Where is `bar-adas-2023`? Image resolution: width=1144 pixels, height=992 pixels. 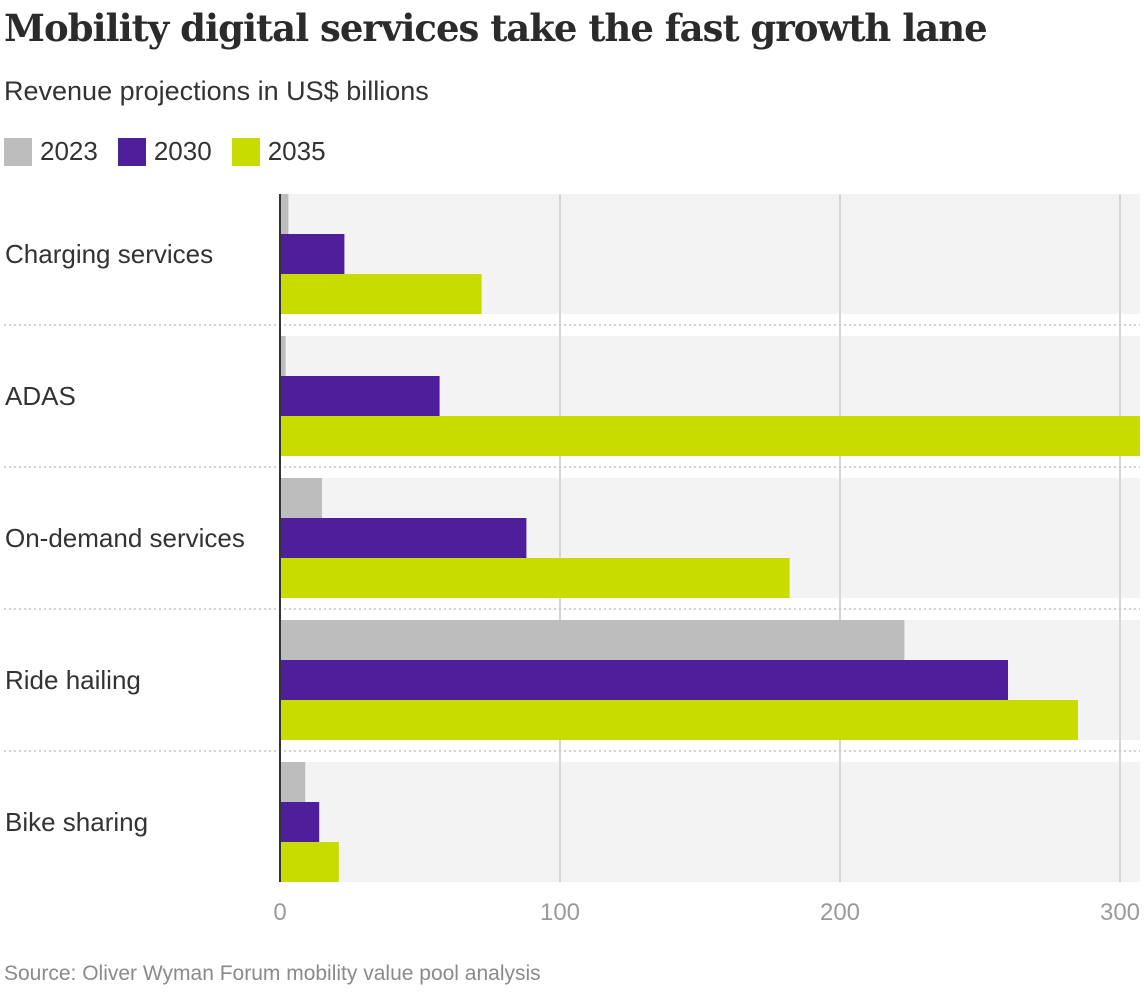
bar-adas-2023 is located at coordinates (283, 356).